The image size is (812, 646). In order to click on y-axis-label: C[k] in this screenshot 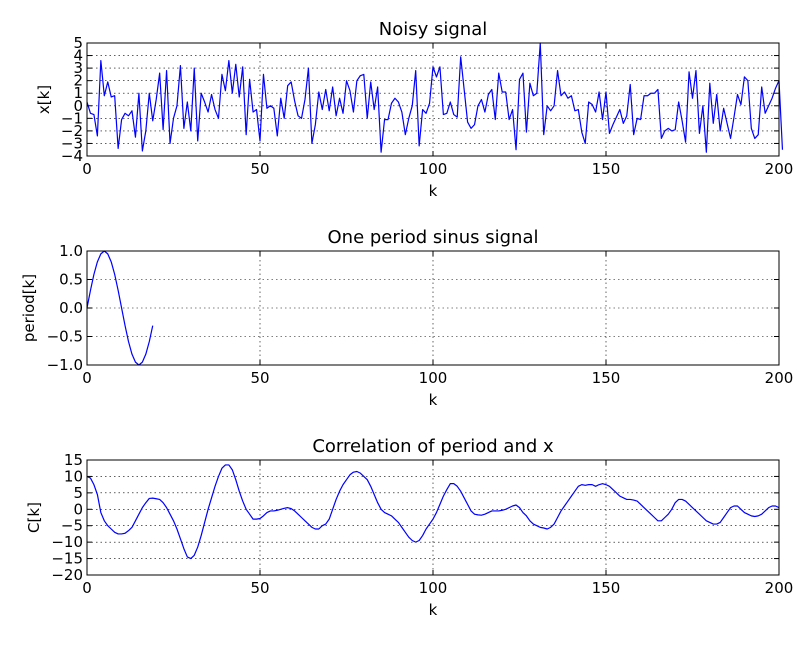, I will do `click(34, 517)`.